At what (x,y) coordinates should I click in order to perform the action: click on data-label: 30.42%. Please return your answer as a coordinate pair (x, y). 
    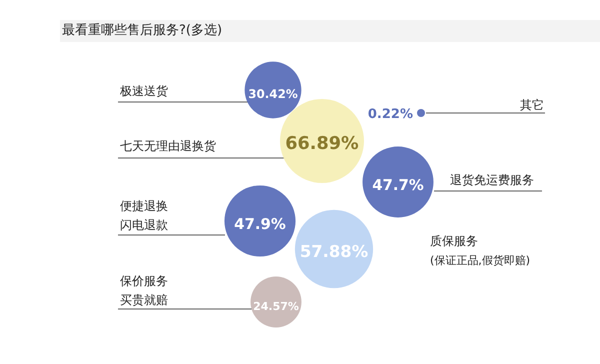
    Looking at the image, I should click on (273, 94).